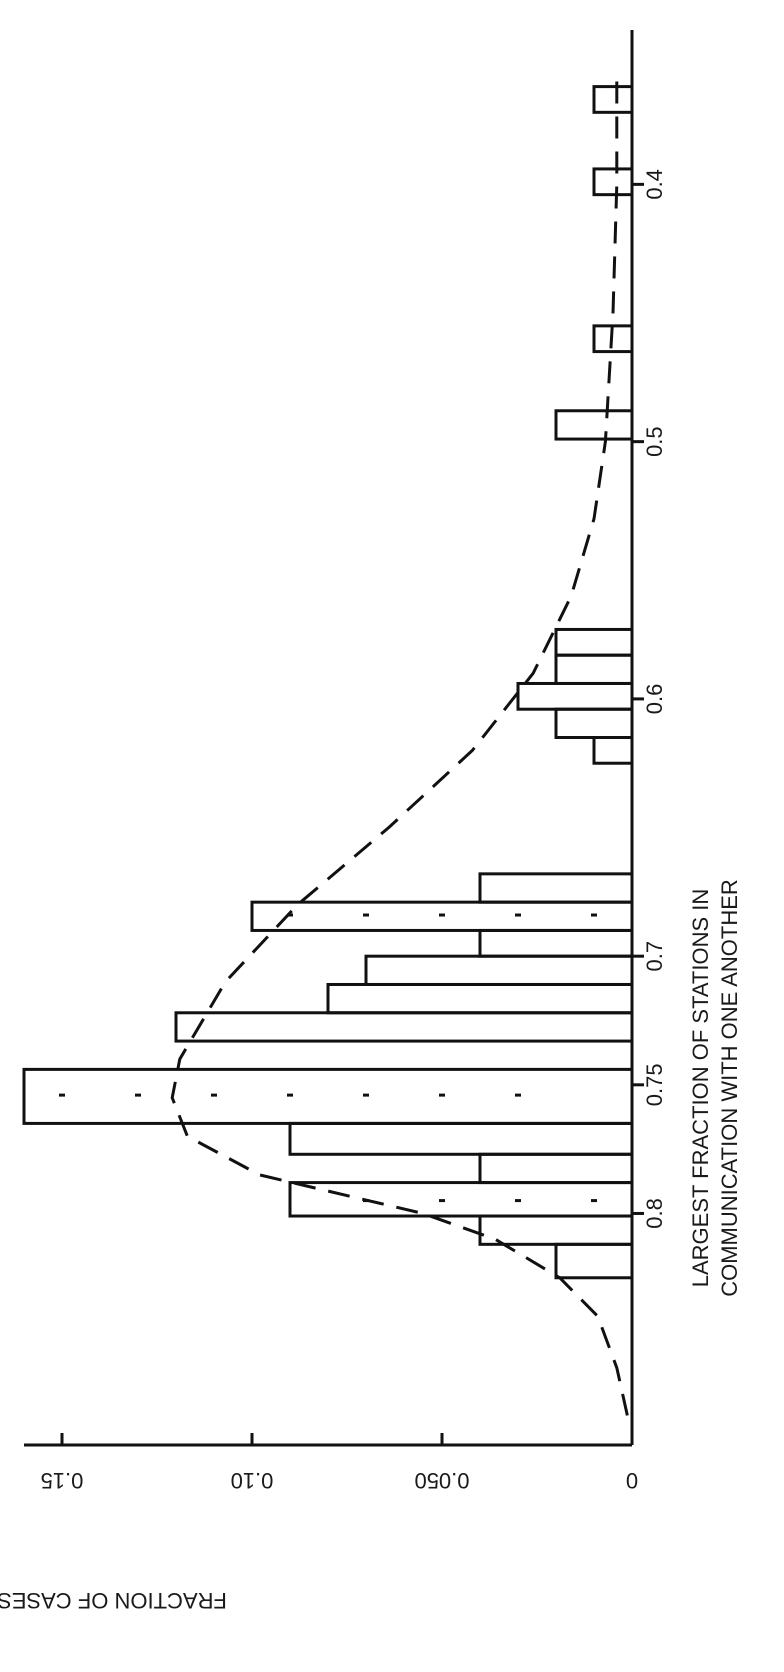 This screenshot has height=1672, width=784. Describe the element at coordinates (62, 1480) in the screenshot. I see `y-tick-label: 0.15` at that location.